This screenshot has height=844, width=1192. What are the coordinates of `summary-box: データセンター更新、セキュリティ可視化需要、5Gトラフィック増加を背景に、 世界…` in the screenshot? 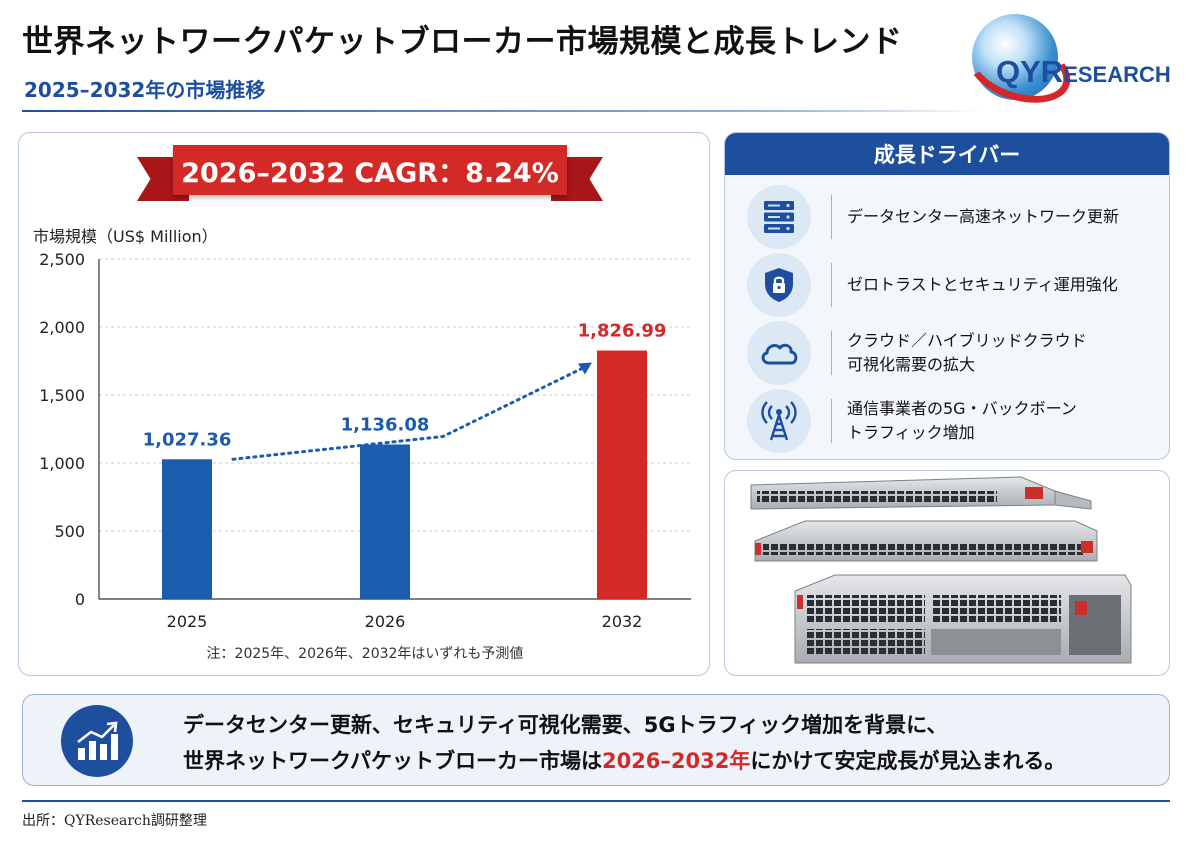 It's located at (596, 740).